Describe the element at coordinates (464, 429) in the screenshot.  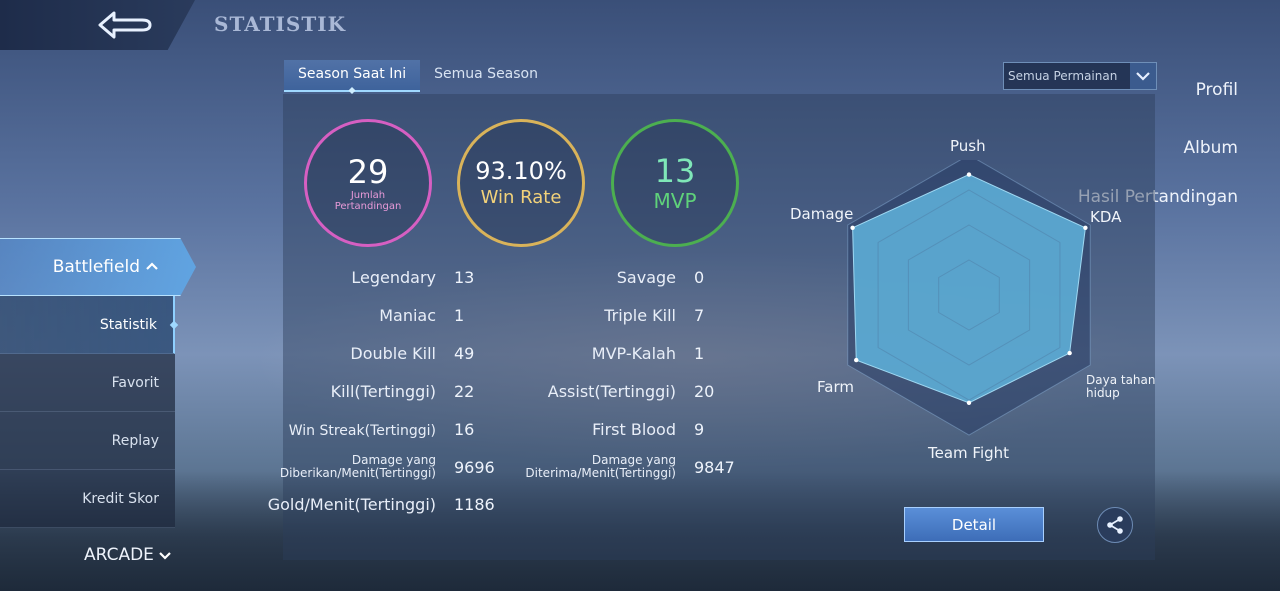
I see `stat-value: 16` at that location.